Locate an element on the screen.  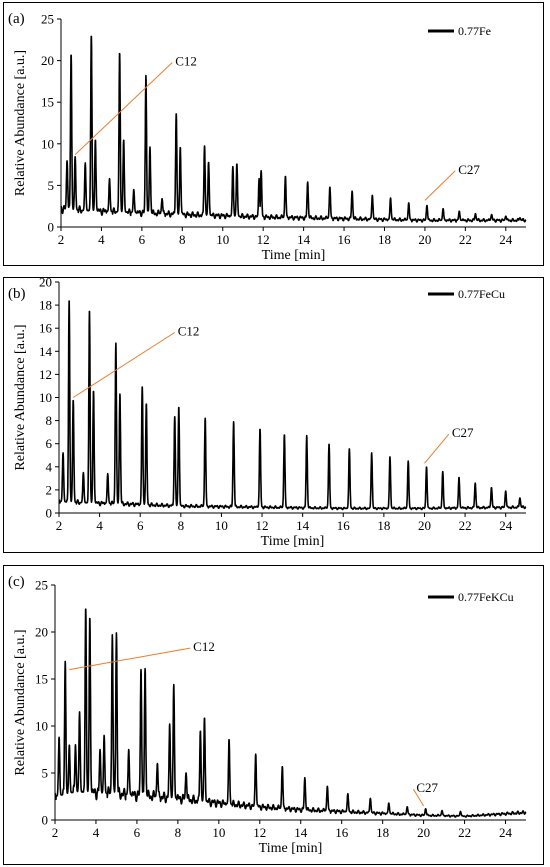
y-tick-label: 16 is located at coordinates (46, 328).